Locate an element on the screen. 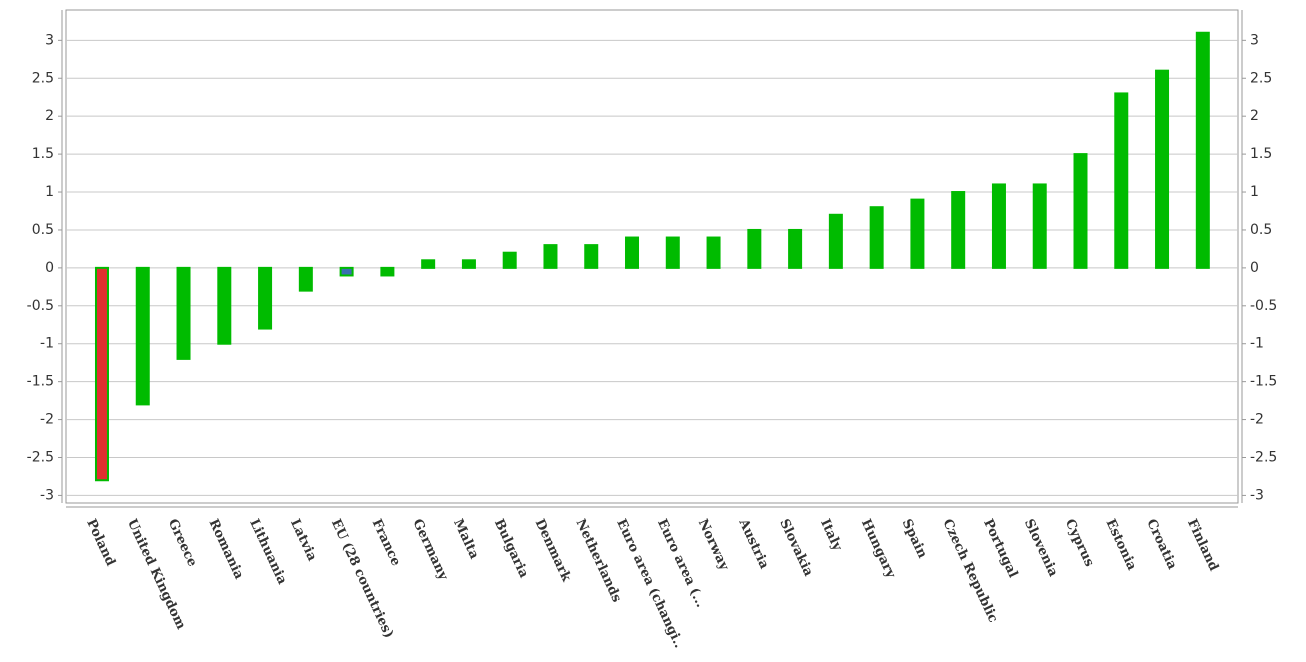 Image resolution: width=1306 pixels, height=662 pixels. x-tick-label: Bulgaria is located at coordinates (511, 549).